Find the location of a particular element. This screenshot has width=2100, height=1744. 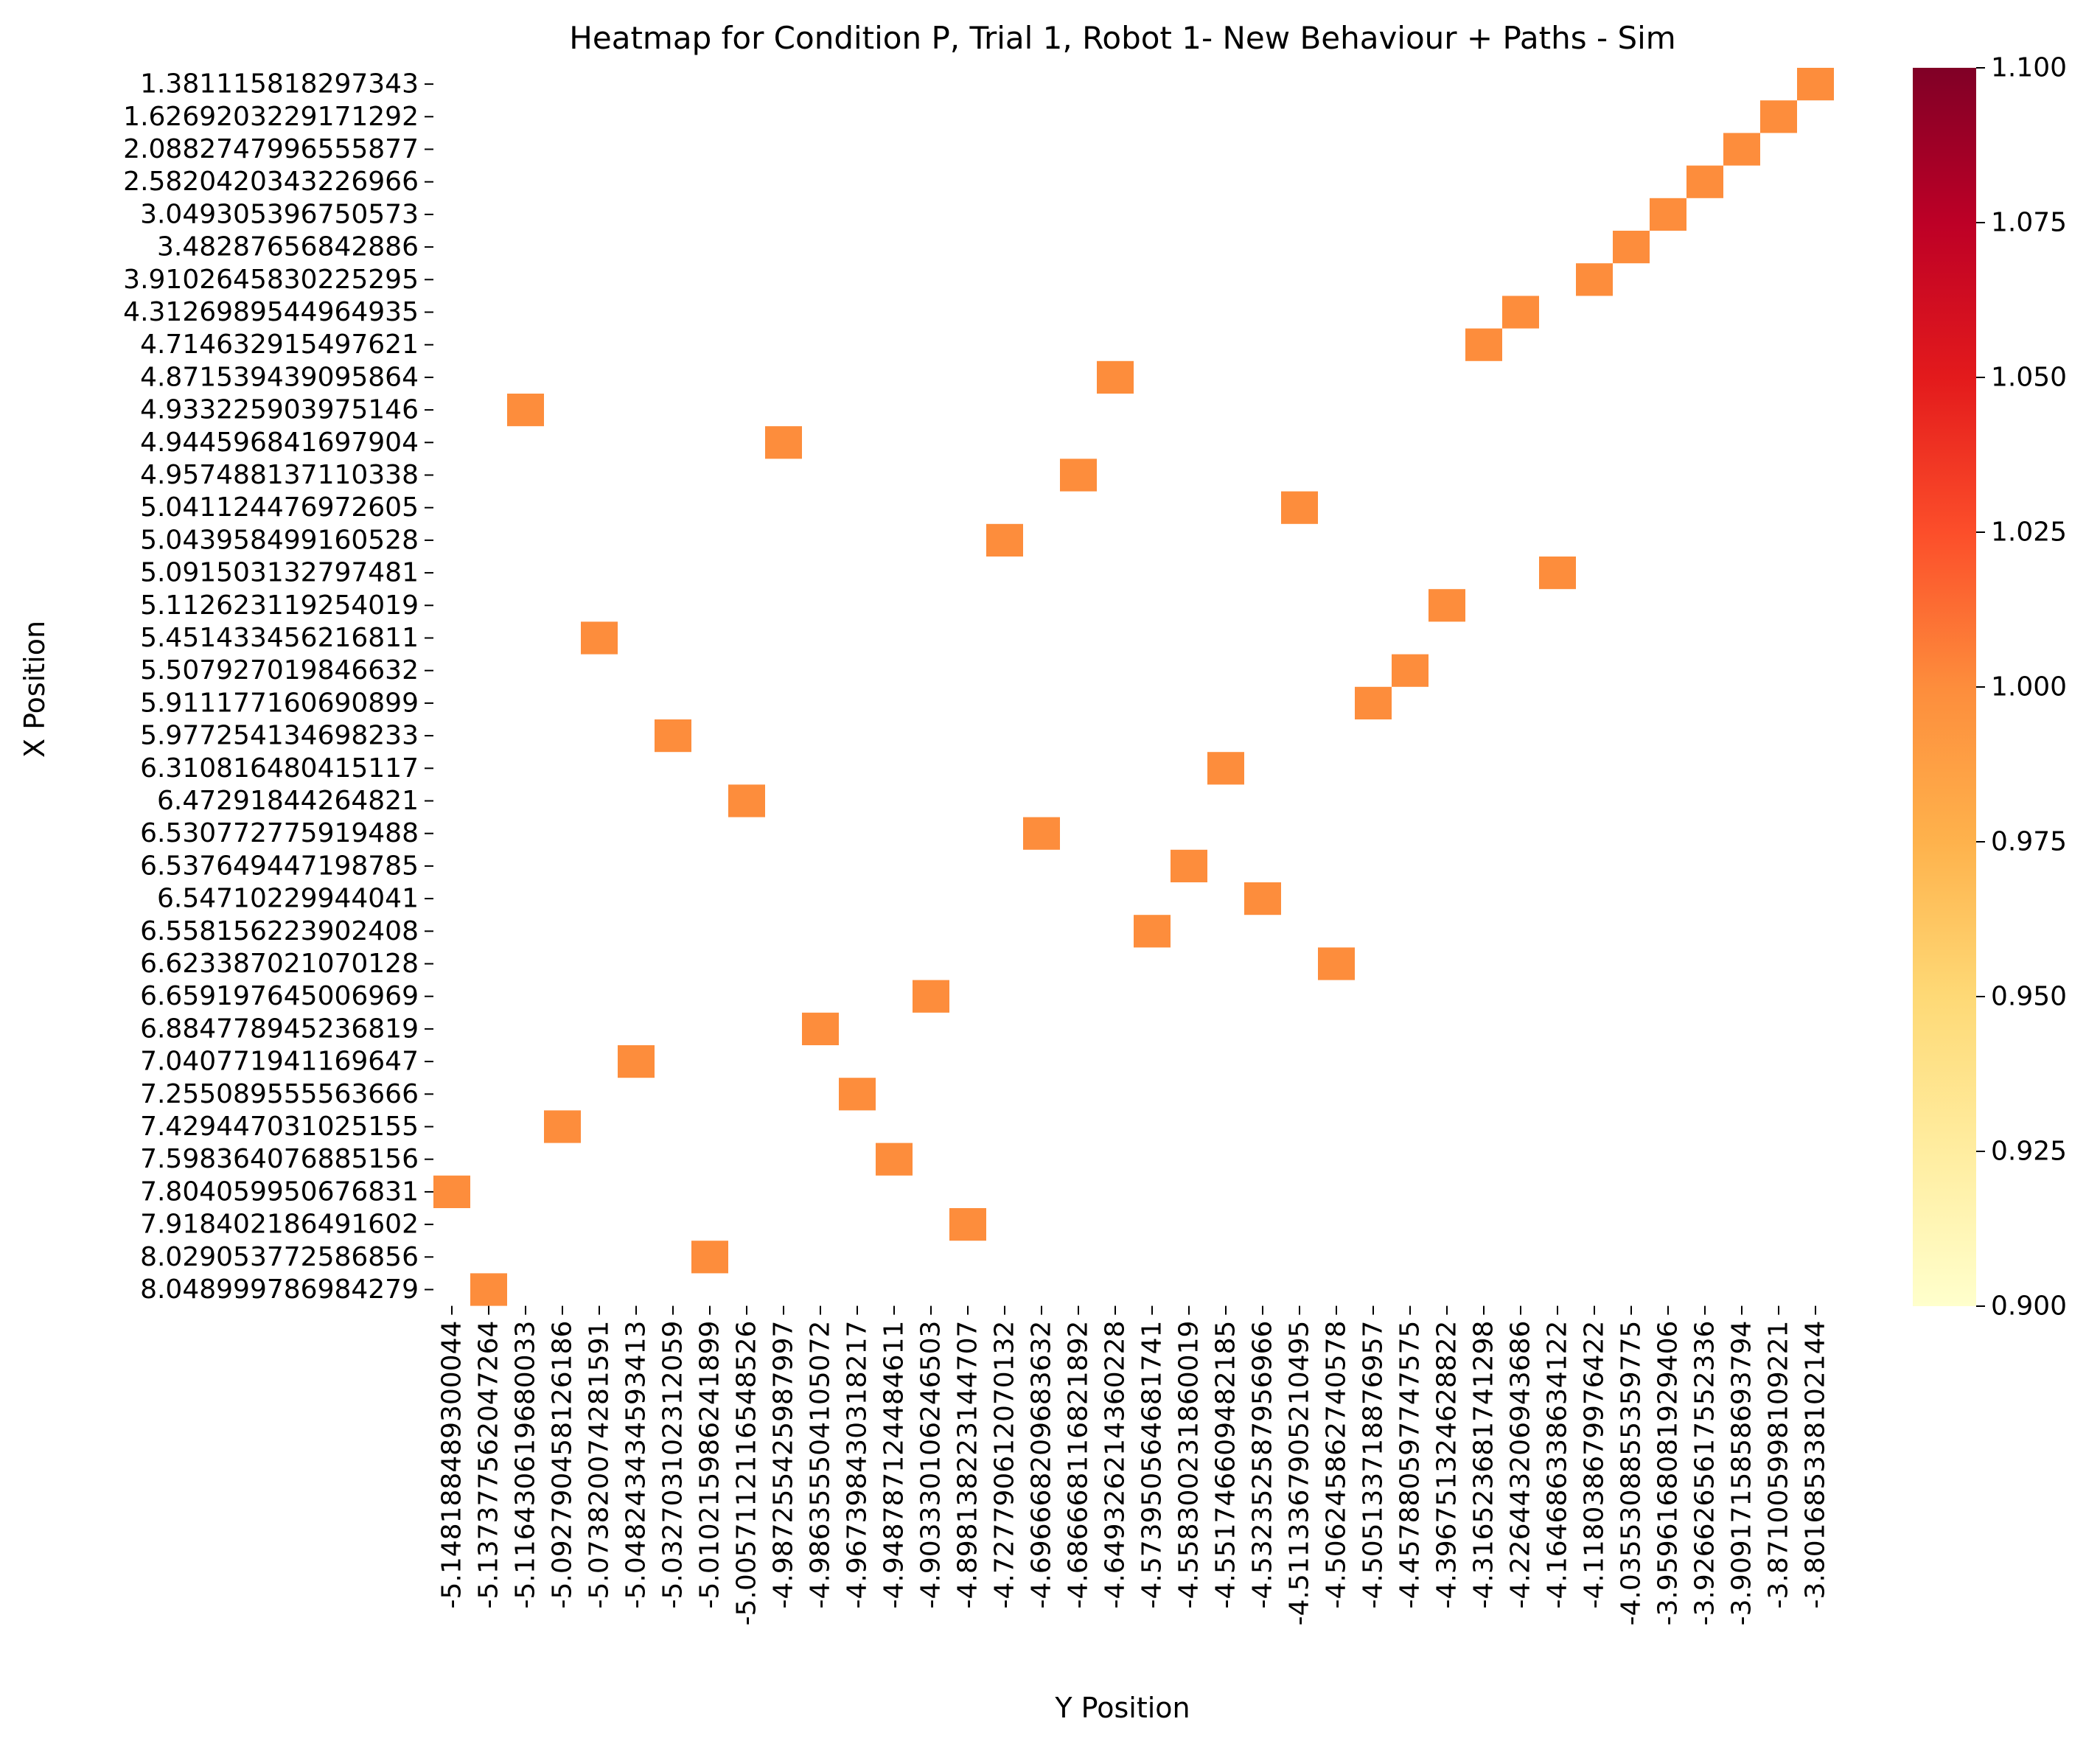

x-tick-label: -5.032703102312059 is located at coordinates (673, 1465).